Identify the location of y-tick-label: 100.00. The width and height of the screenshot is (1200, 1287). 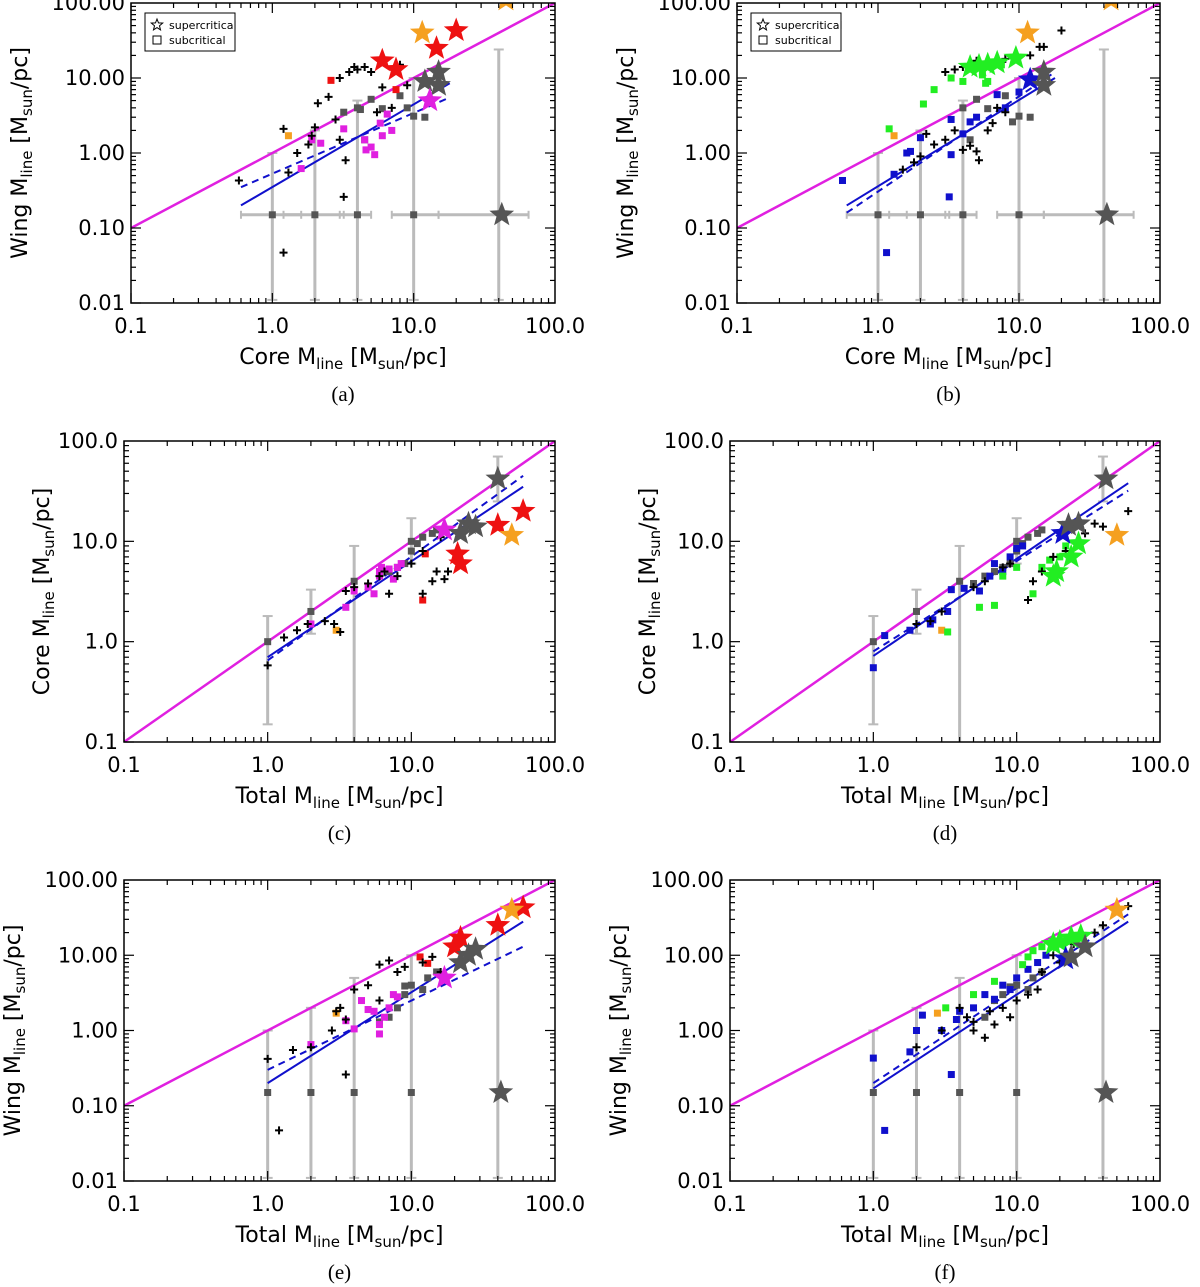
(88, 7).